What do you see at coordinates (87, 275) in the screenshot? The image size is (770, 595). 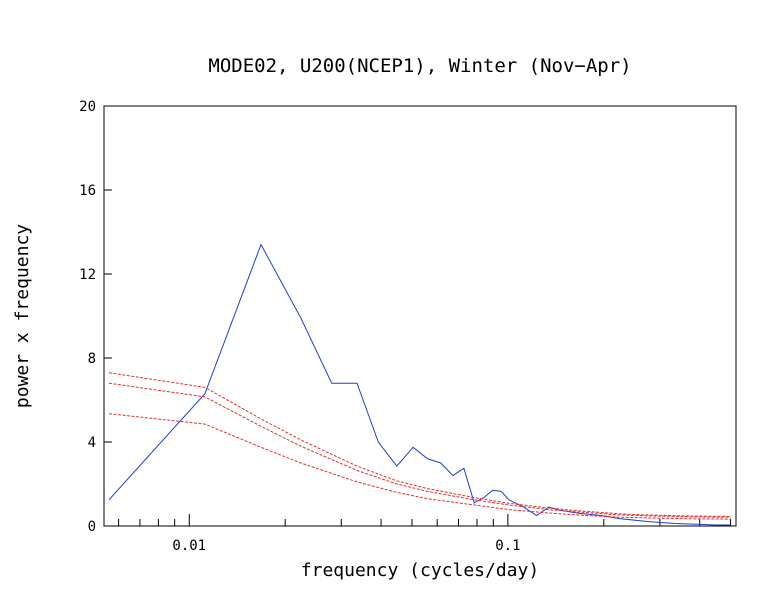 I see `y-tick-label: 12` at bounding box center [87, 275].